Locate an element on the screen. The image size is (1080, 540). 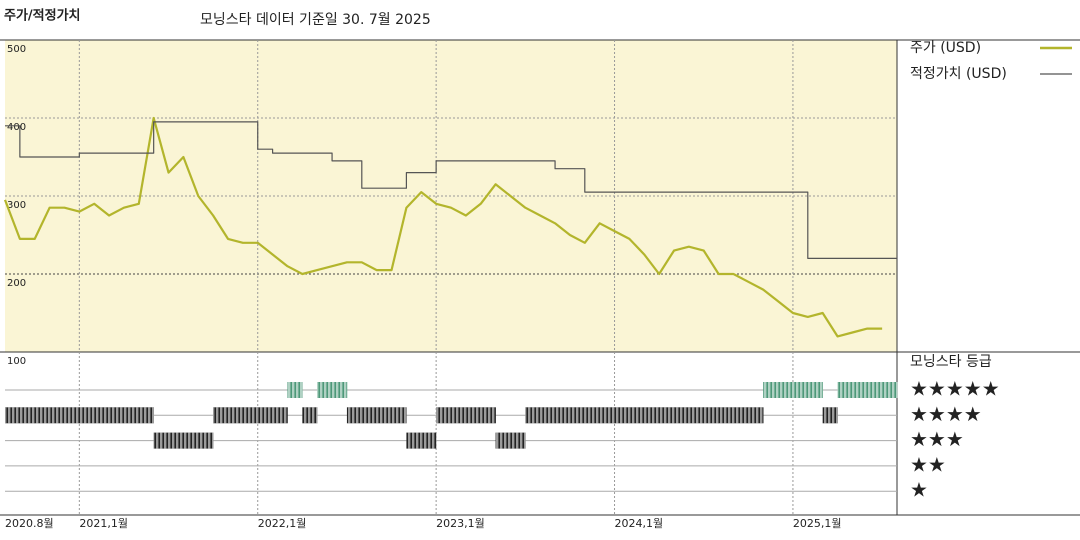
rating-label: ★★ is located at coordinates (928, 464).